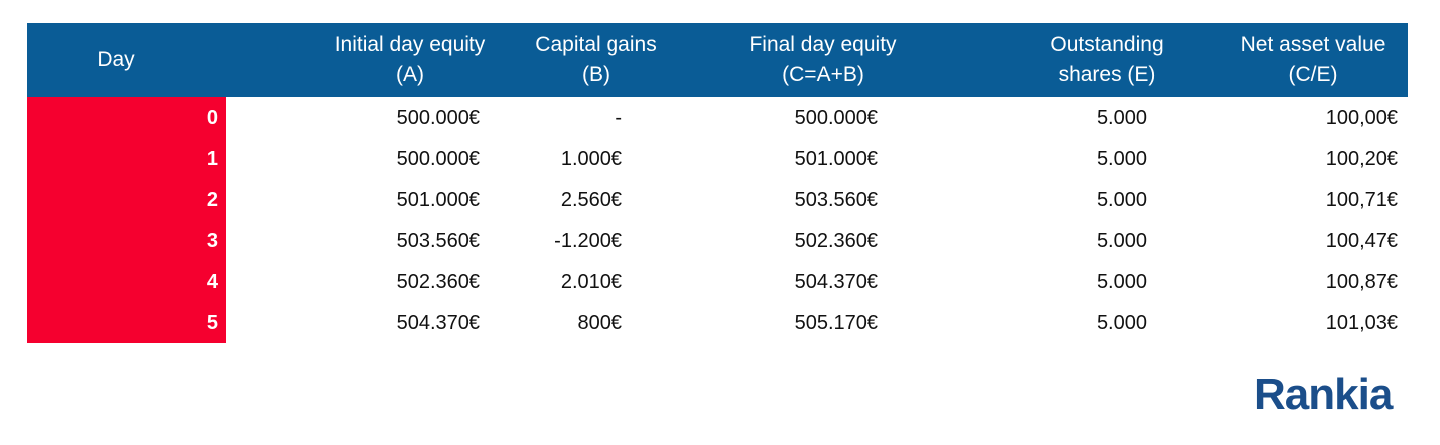 Image resolution: width=1440 pixels, height=445 pixels. What do you see at coordinates (212, 282) in the screenshot?
I see `day-cell: 4` at bounding box center [212, 282].